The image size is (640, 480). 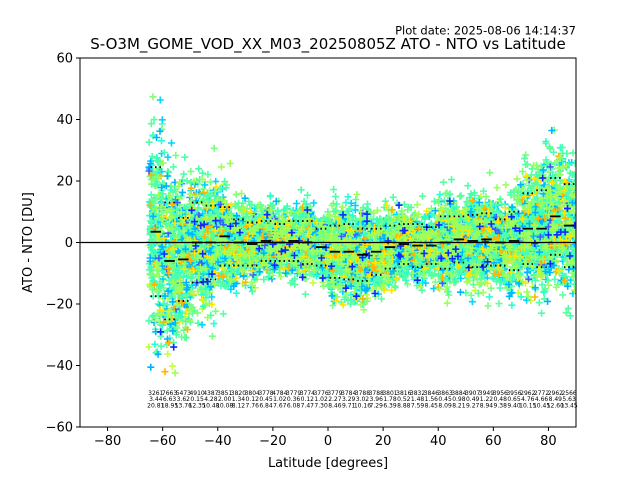 What do you see at coordinates (459, 399) in the screenshot?
I see `bin-count-label: 0.98` at bounding box center [459, 399].